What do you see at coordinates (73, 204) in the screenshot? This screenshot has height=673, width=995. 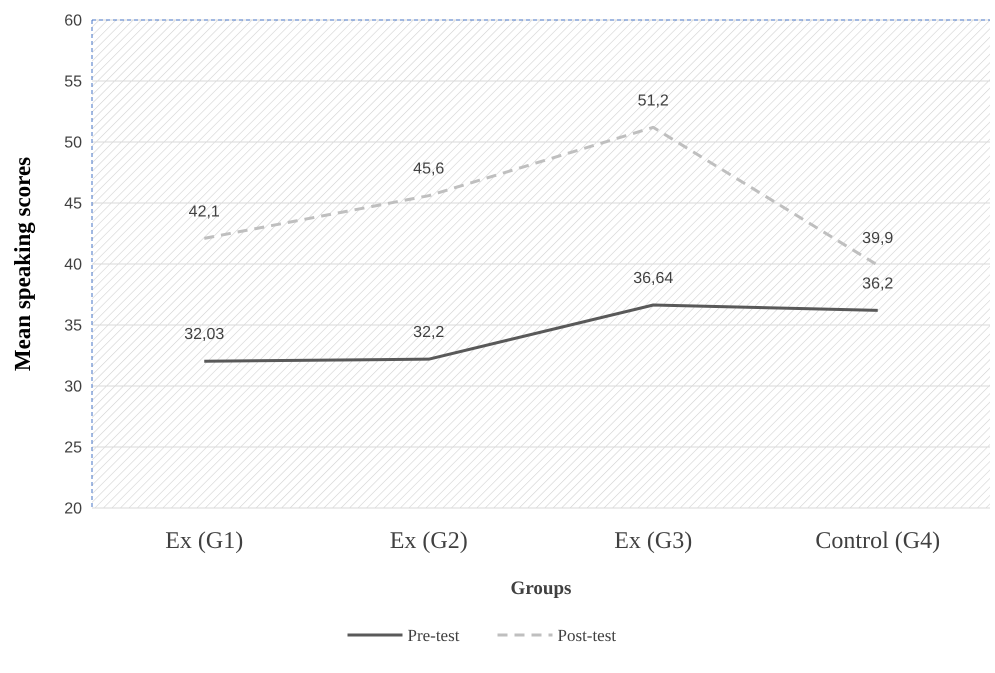 I see `y-tick-label: 45` at bounding box center [73, 204].